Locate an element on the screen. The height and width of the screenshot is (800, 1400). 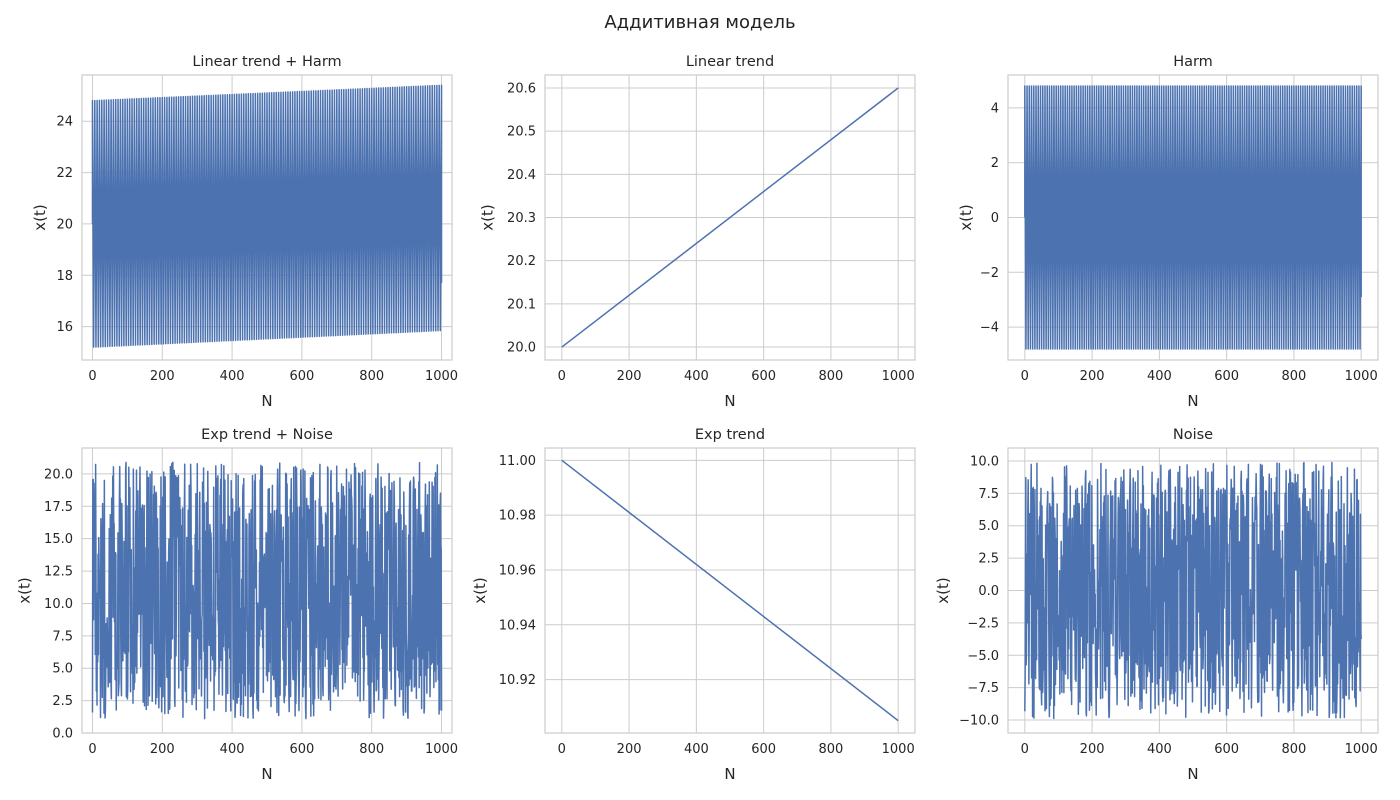
subplot-3: 0 200 400 600 800 1000 −4 −2 0 2 4 Harm Nx(t) is located at coordinates (1168, 232).